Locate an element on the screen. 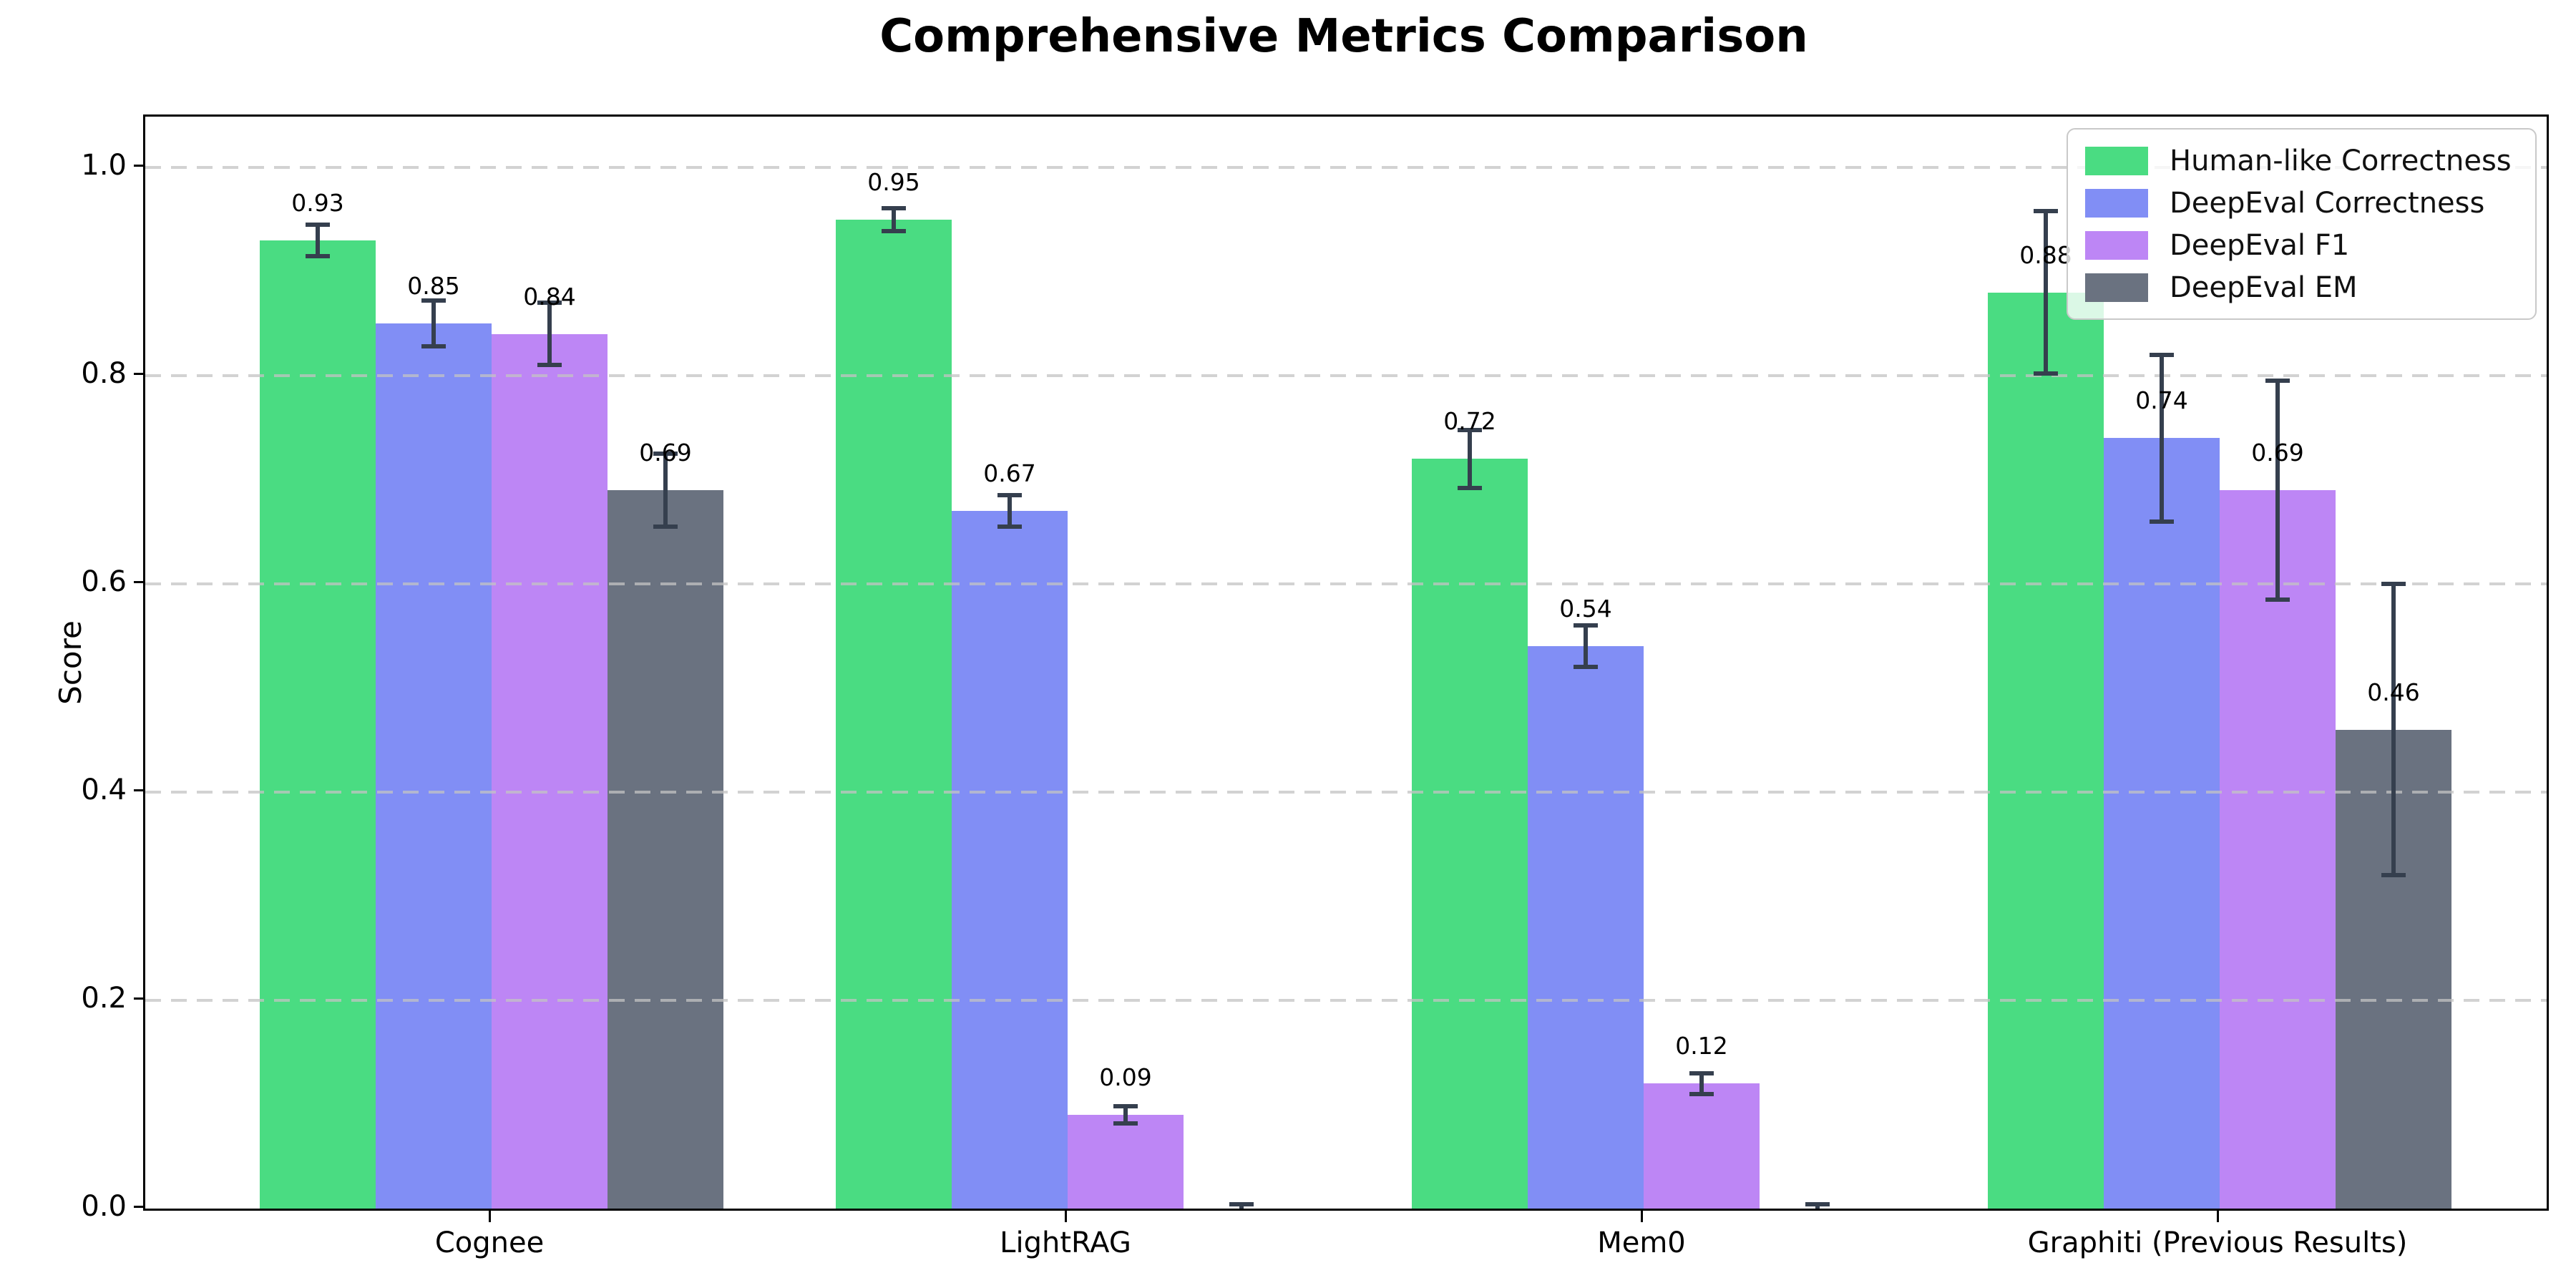  bar-value-label: 0.74 is located at coordinates (2161, 400).